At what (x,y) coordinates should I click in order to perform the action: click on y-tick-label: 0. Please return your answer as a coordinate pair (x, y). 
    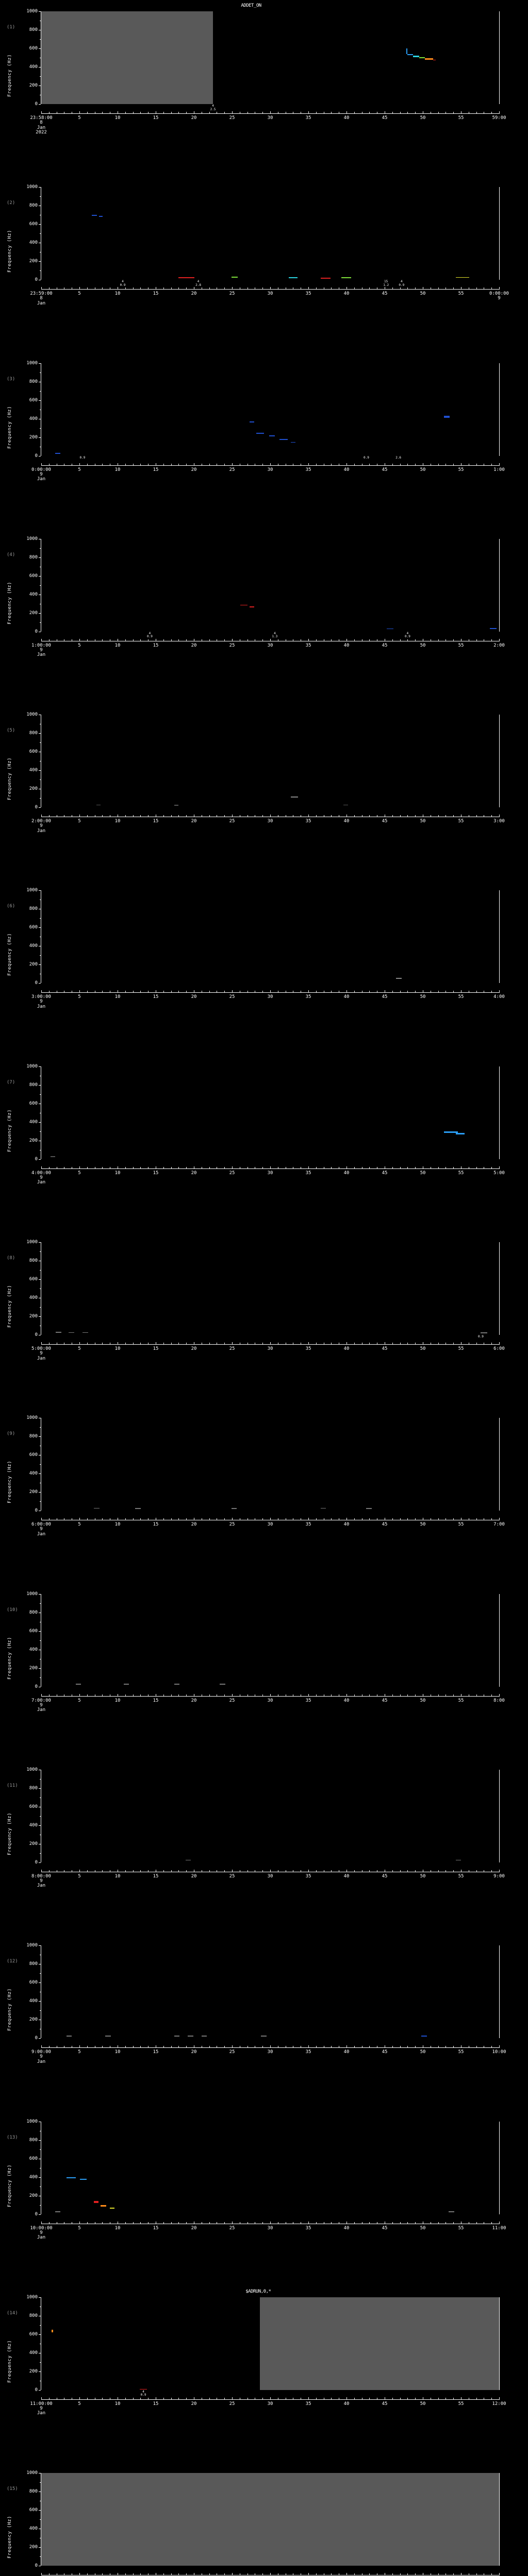
    Looking at the image, I should click on (37, 631).